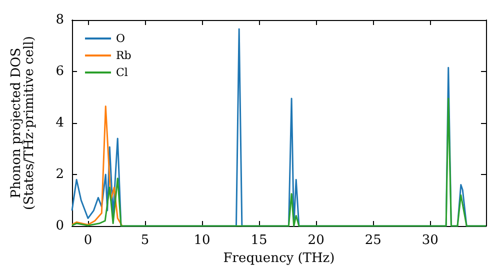  What do you see at coordinates (279, 258) in the screenshot?
I see `x-axis-title: Frequency (THz)` at bounding box center [279, 258].